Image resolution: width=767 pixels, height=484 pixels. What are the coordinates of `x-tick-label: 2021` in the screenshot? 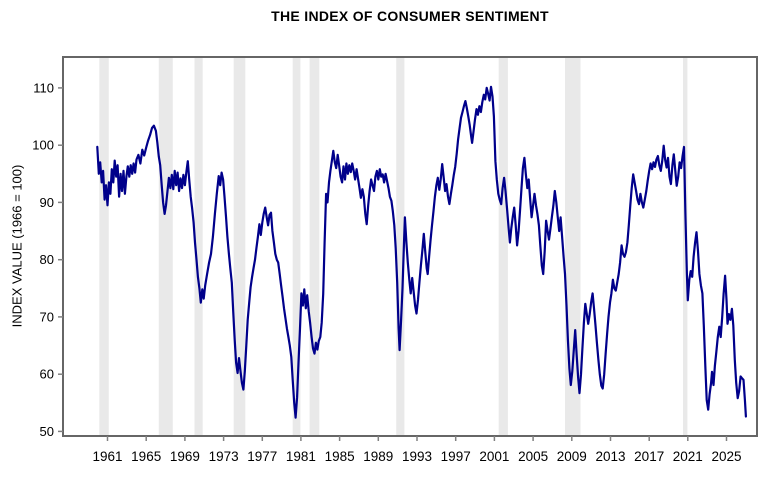 It's located at (688, 456).